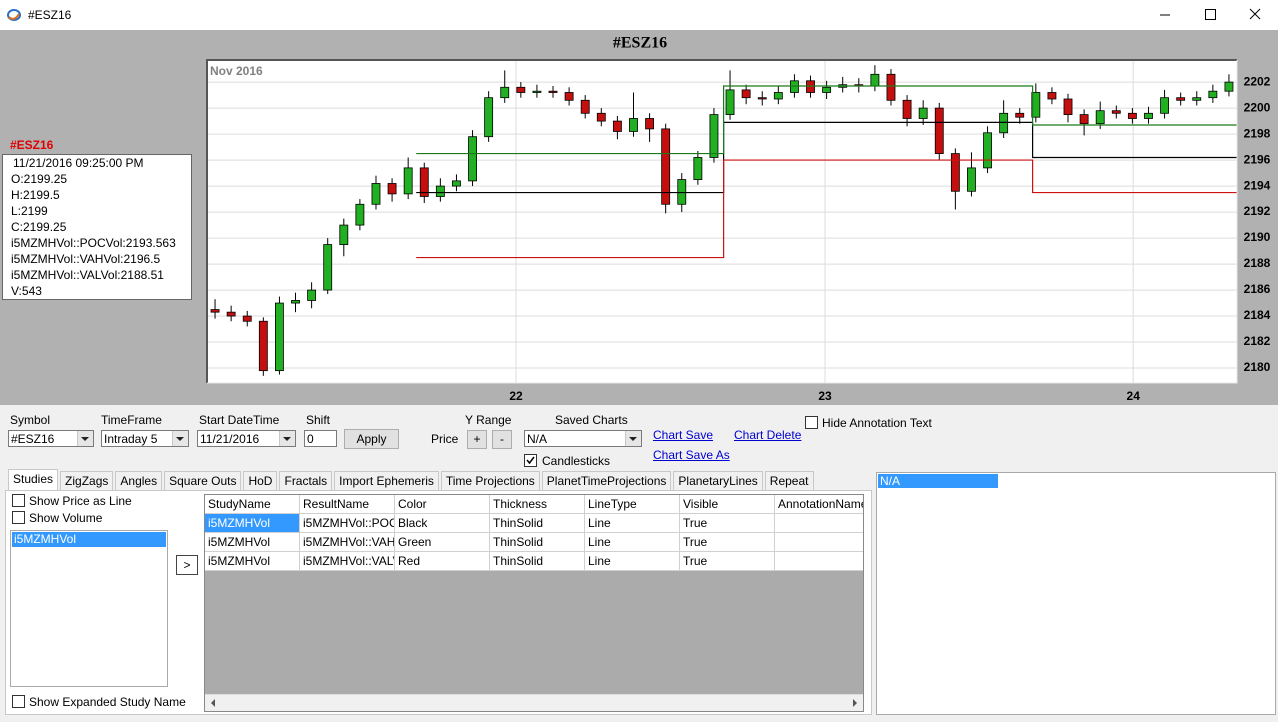 The image size is (1278, 722). I want to click on h-scrollbar, so click(534, 702).